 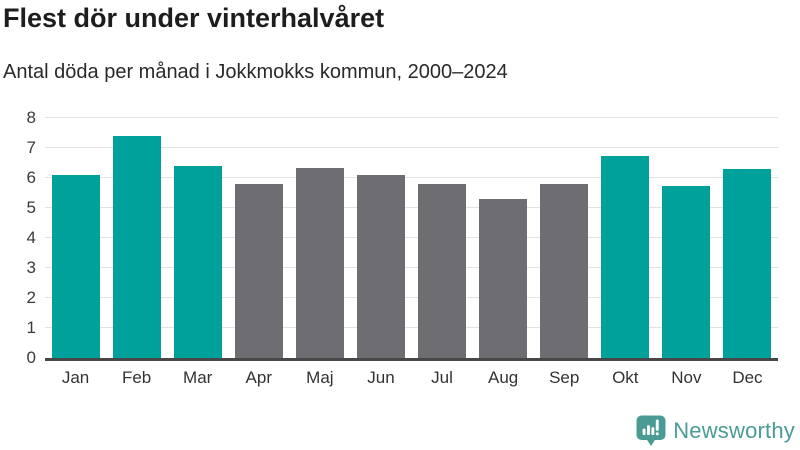 I want to click on y-tick-label-4: 4, so click(x=31, y=237).